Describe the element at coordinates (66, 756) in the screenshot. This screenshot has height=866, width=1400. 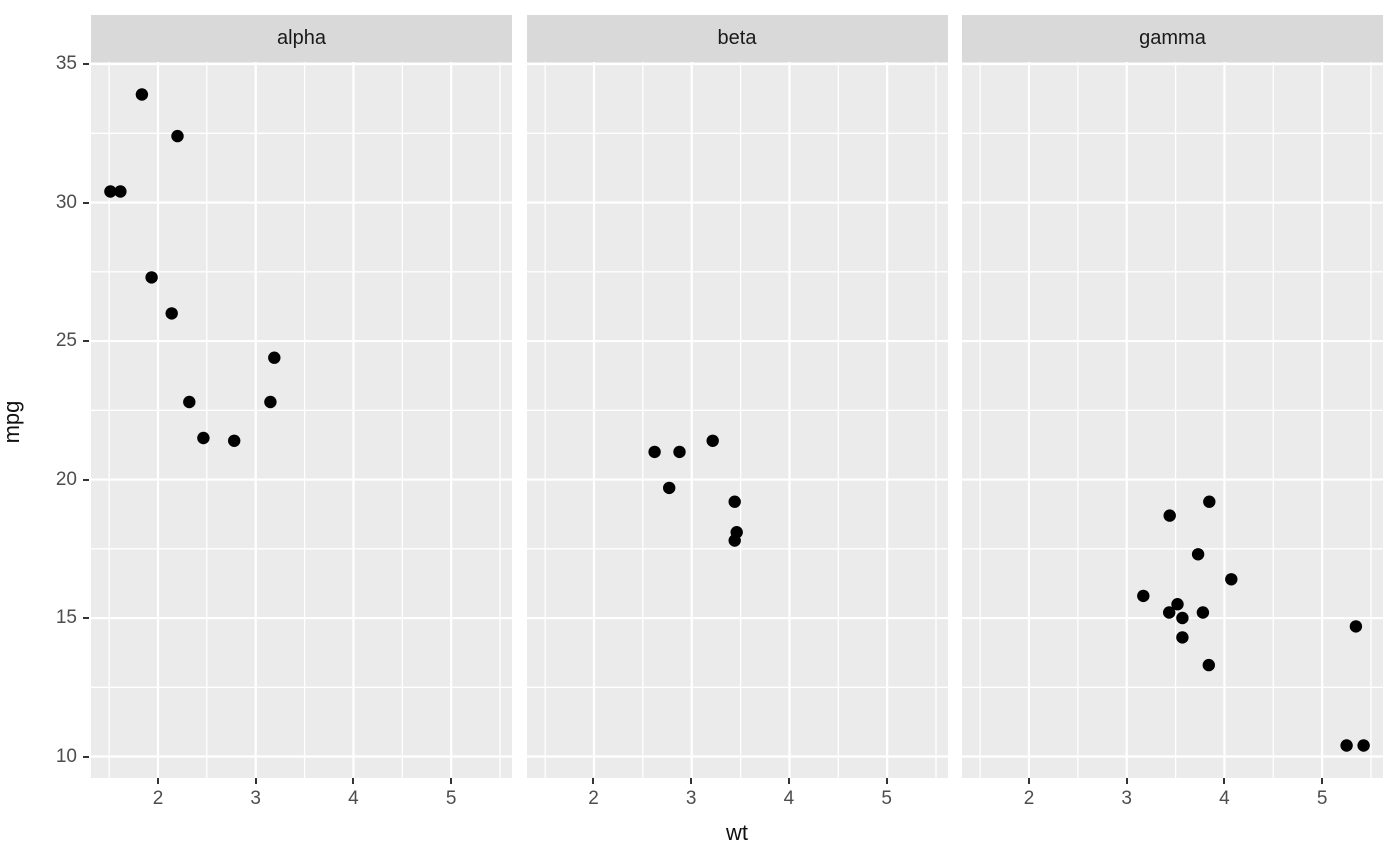
I see `y-tick-label: 10` at that location.